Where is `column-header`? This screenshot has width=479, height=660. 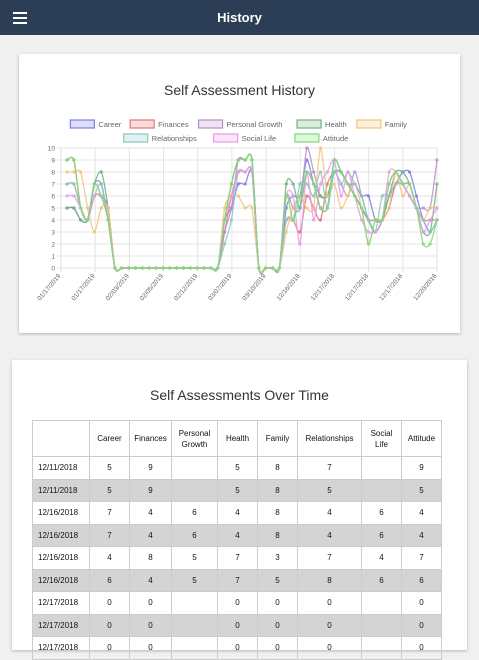
column-header is located at coordinates (61, 438).